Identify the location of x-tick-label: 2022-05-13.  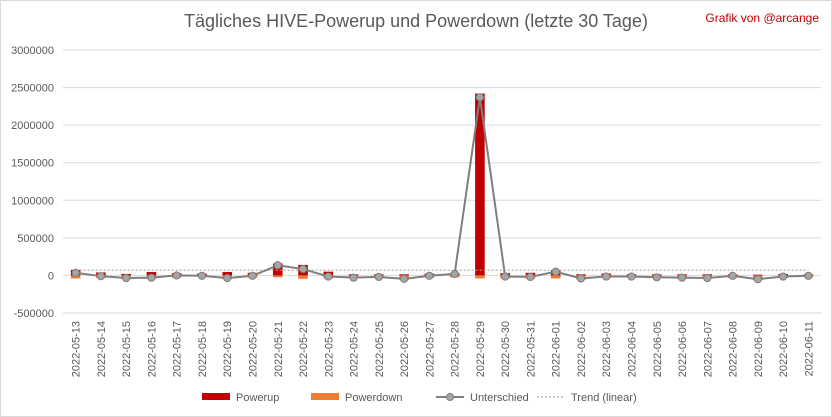
(77, 349).